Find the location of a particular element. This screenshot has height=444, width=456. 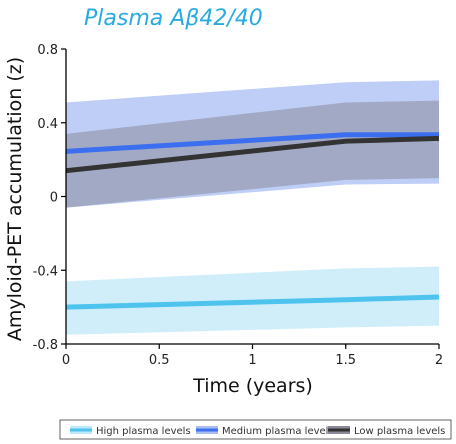

x-tick-label: 0.5 is located at coordinates (159, 360).